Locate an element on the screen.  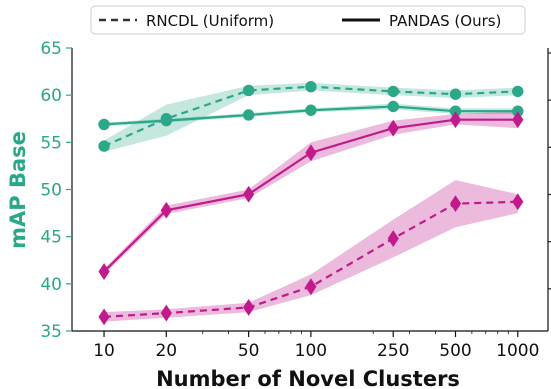
x-tick-label: 500 is located at coordinates (455, 351).